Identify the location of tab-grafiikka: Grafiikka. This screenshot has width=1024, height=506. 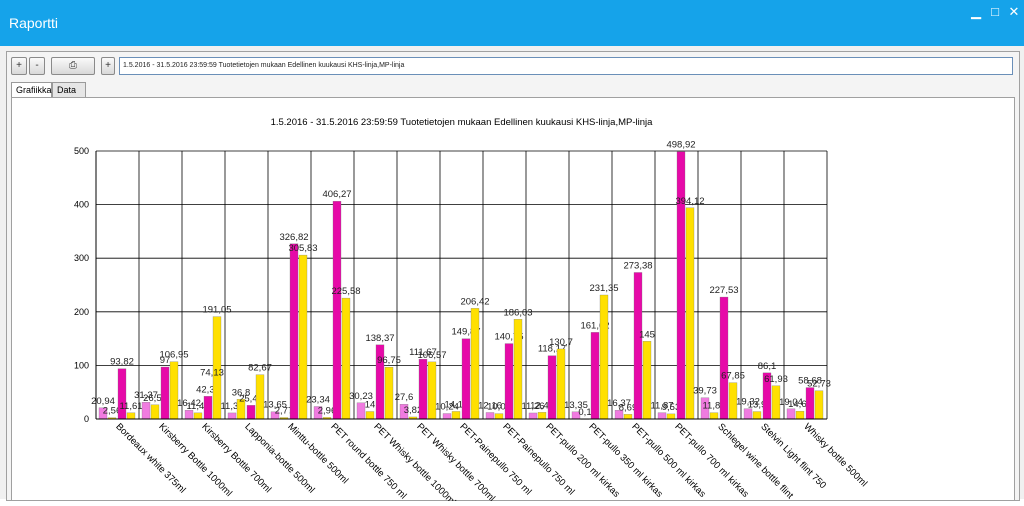
(31, 90).